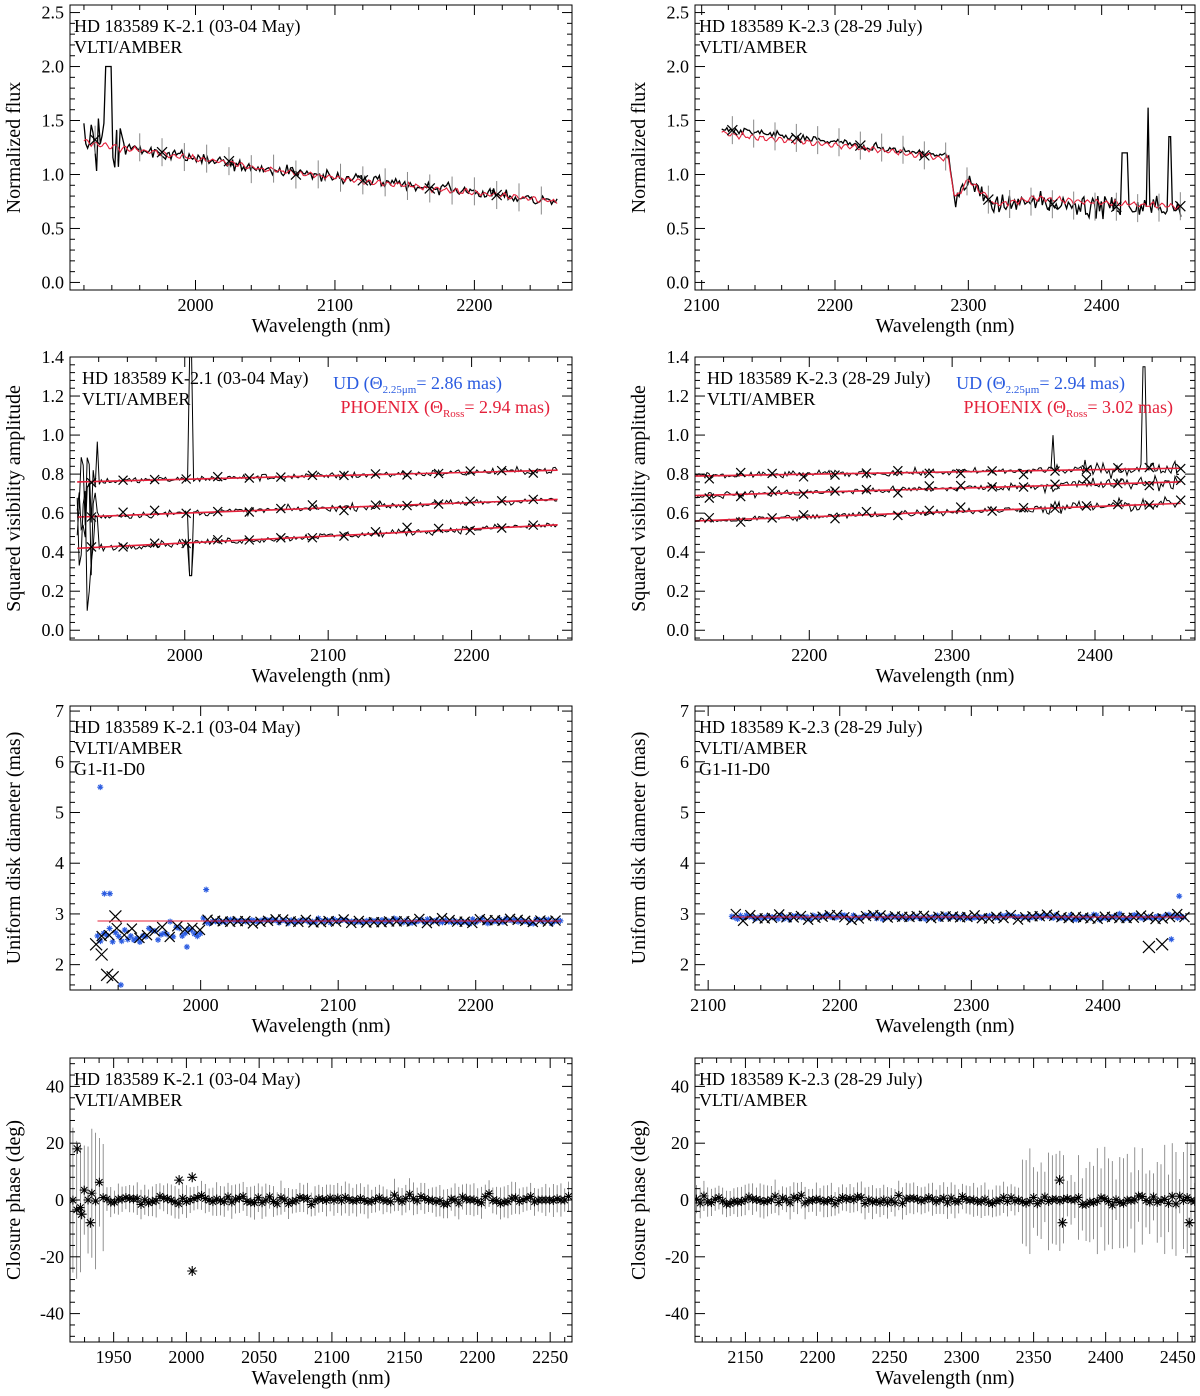  I want to click on y-tick-label: 0.2, so click(678, 591).